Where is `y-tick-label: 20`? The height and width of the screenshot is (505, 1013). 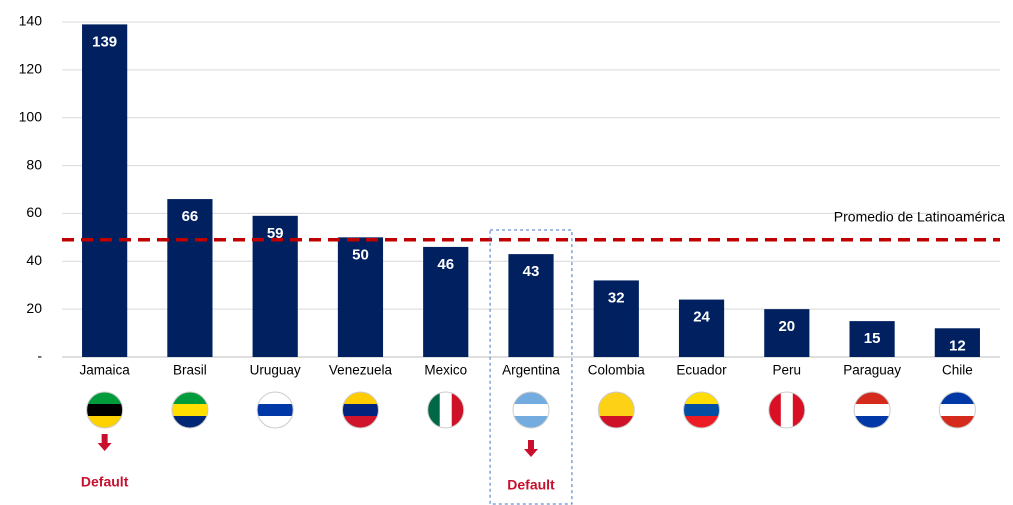 y-tick-label: 20 is located at coordinates (34, 308).